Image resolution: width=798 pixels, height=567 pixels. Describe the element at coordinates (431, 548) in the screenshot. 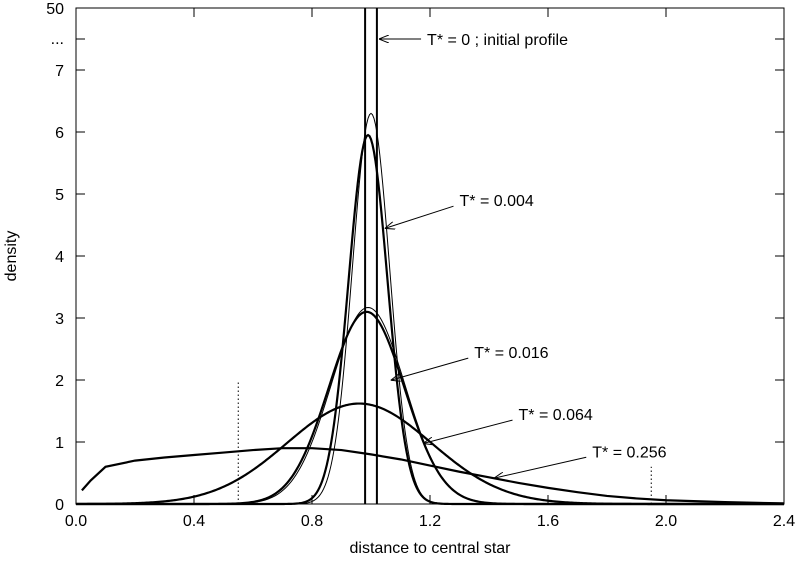

I see `x-axis-label: distance to central star` at that location.